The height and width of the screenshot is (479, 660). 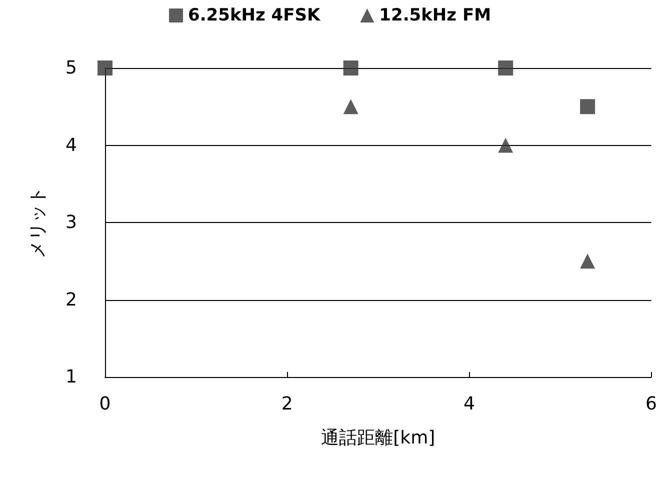 I want to click on y-tick-label: 1, so click(x=71, y=377).